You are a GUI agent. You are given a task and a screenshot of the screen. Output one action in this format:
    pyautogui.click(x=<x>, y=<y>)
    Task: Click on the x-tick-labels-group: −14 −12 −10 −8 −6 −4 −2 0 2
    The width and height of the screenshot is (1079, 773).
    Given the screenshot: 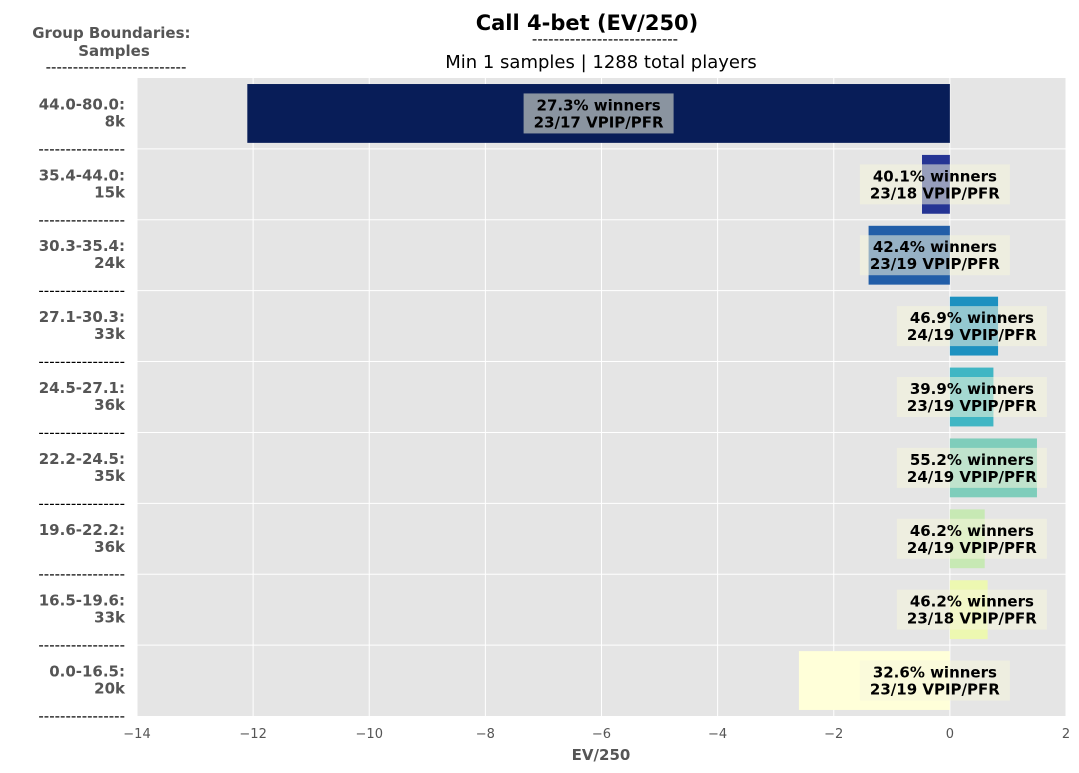 What is the action you would take?
    pyautogui.click(x=596, y=734)
    